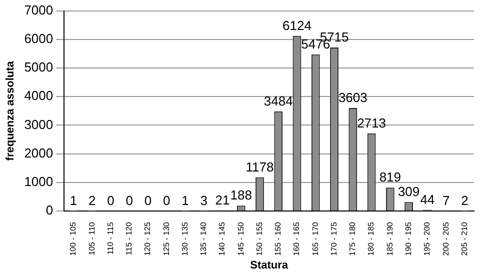 Image resolution: width=480 pixels, height=272 pixels. What do you see at coordinates (147, 238) in the screenshot?
I see `x-tick-label: 120 - 125` at bounding box center [147, 238].